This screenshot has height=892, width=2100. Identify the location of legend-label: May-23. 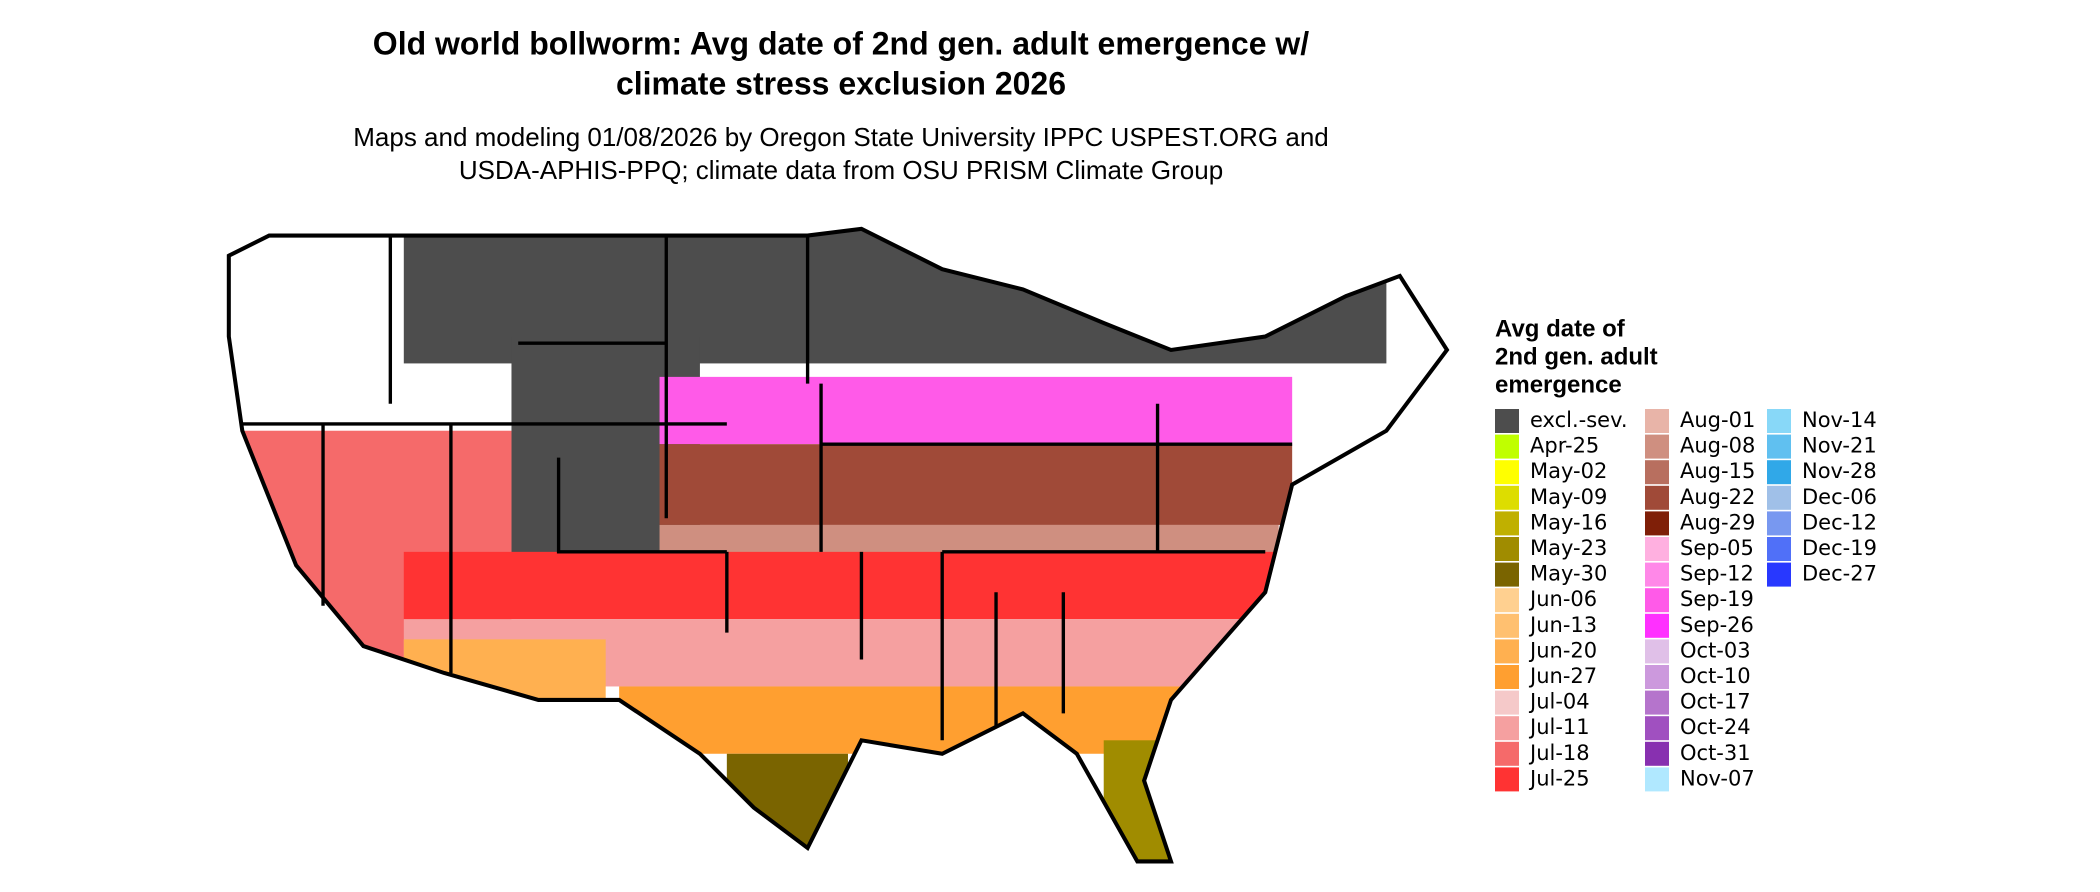
(1568, 548).